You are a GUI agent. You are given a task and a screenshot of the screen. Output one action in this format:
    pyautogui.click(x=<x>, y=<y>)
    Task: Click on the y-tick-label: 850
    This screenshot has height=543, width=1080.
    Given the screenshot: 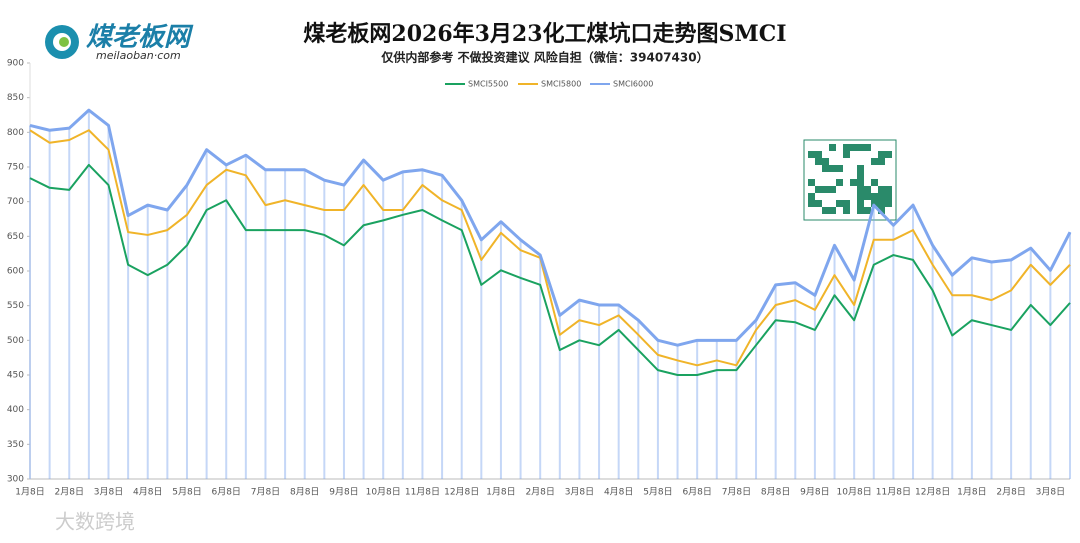 What is the action you would take?
    pyautogui.click(x=15, y=98)
    